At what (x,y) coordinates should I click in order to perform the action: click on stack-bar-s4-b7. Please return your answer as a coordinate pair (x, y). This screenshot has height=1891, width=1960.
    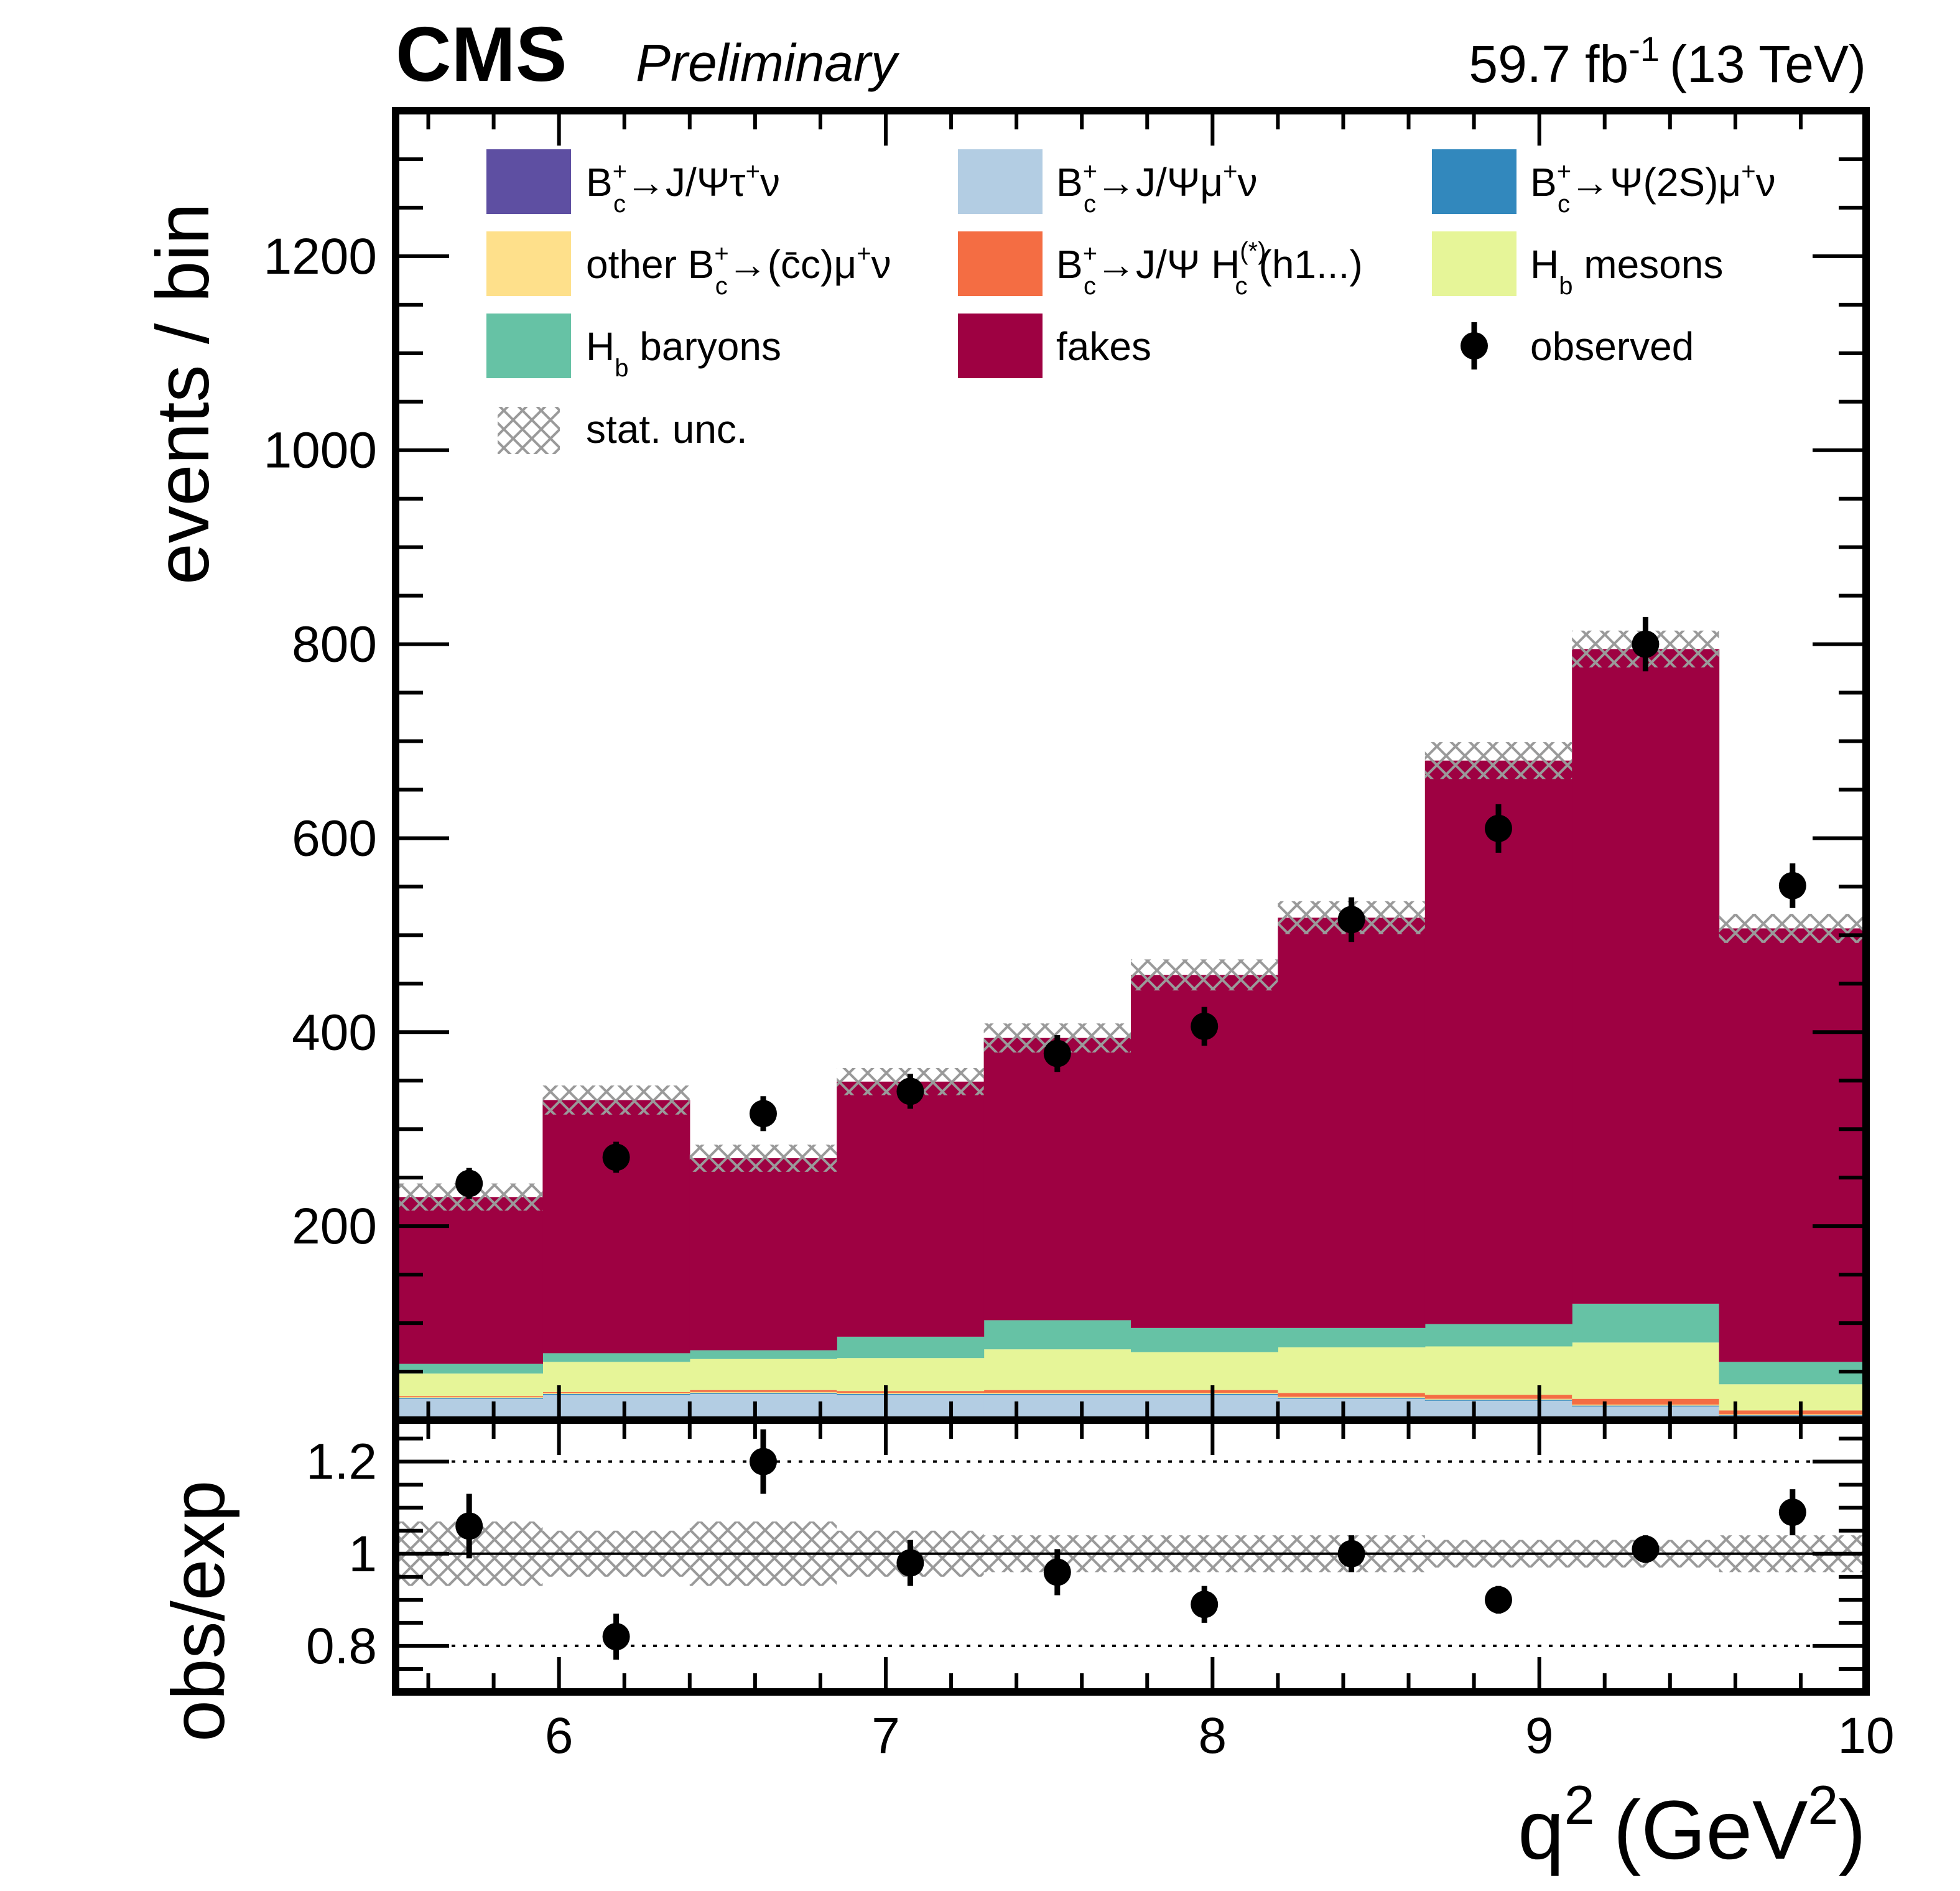
    Looking at the image, I should click on (1498, 1397).